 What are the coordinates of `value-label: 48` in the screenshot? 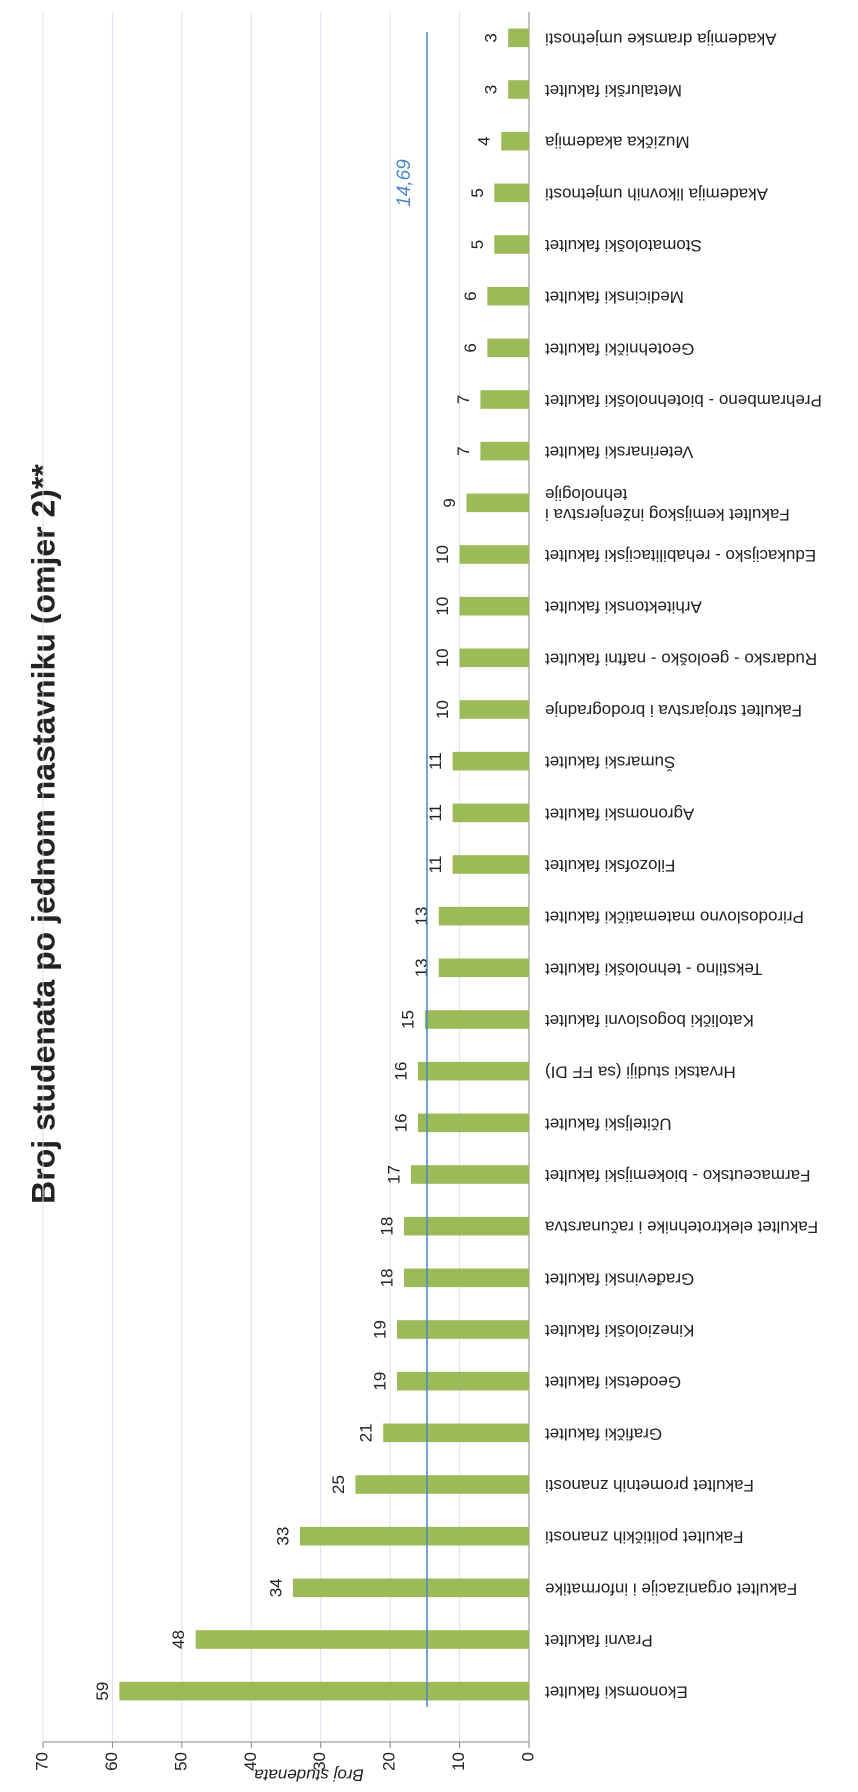 It's located at (178, 1639).